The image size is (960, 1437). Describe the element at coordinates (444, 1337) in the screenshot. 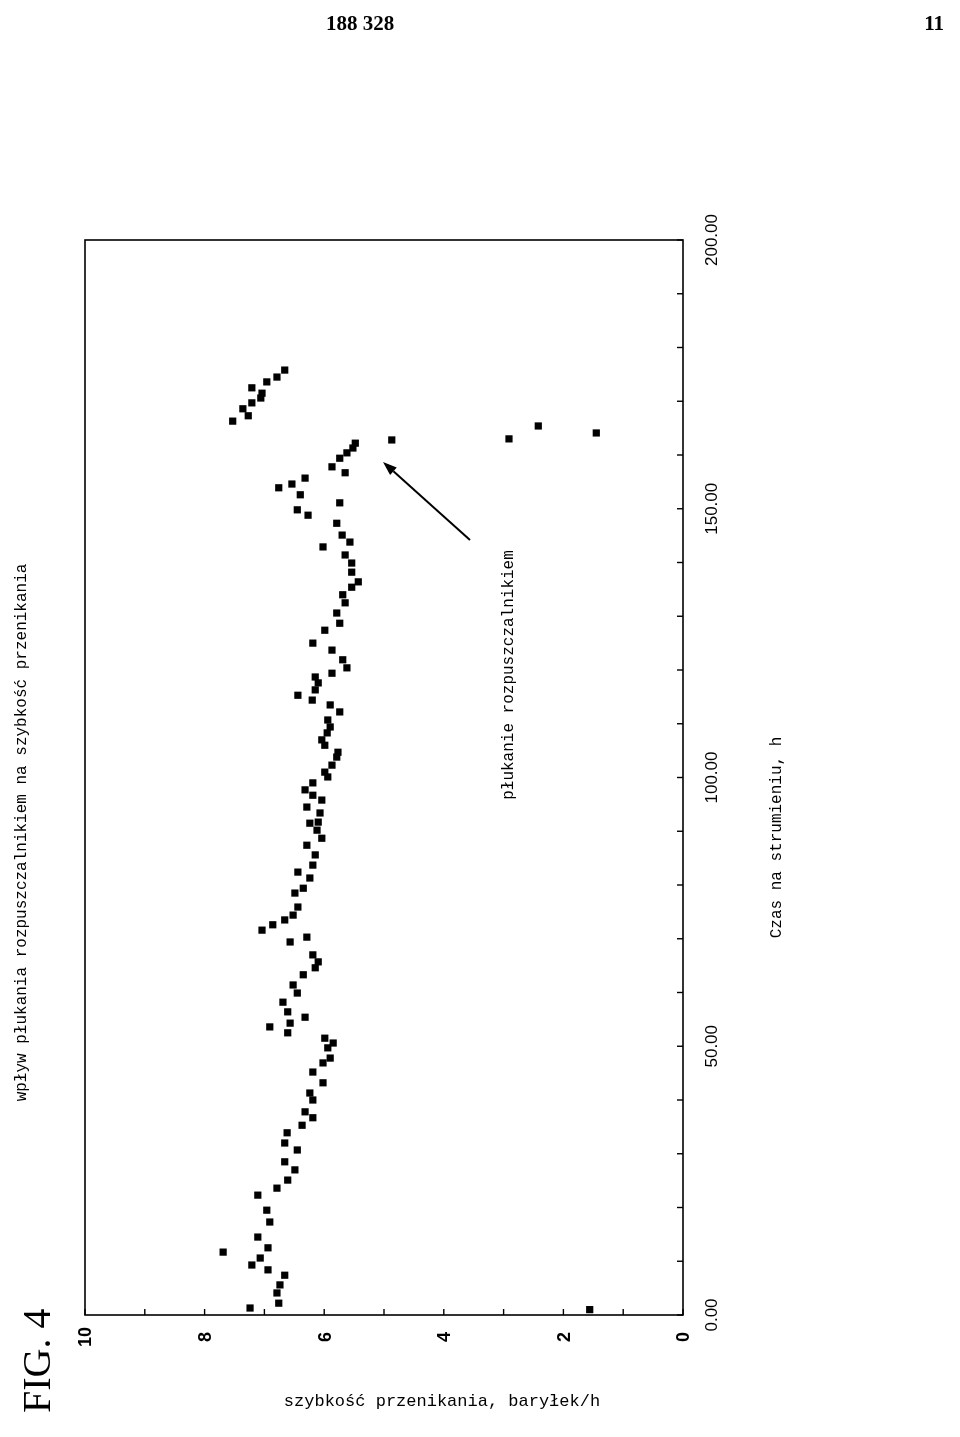

I see `x-tick-label: 4` at that location.